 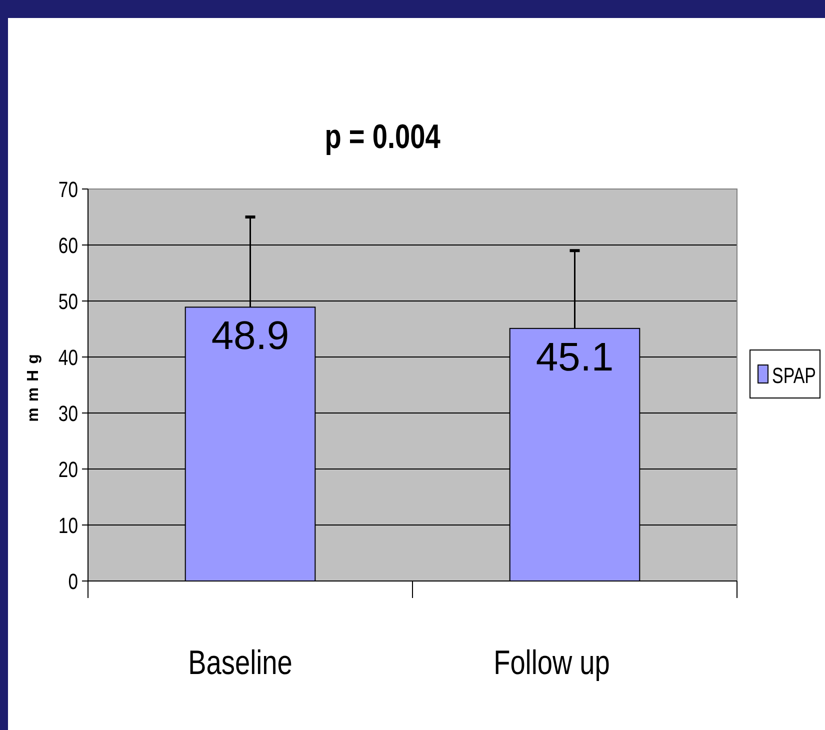 What do you see at coordinates (68, 526) in the screenshot?
I see `y-tick-label: 10` at bounding box center [68, 526].